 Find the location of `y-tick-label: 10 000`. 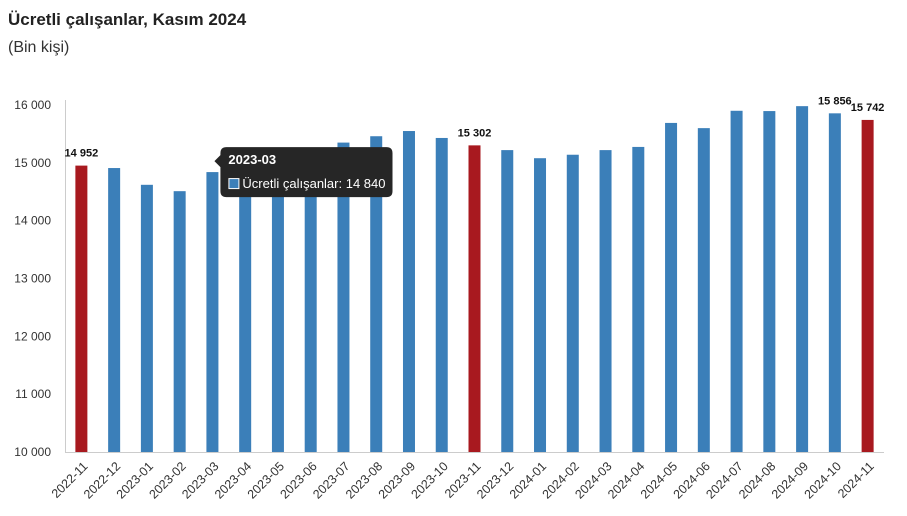

y-tick-label: 10 000 is located at coordinates (32, 452).